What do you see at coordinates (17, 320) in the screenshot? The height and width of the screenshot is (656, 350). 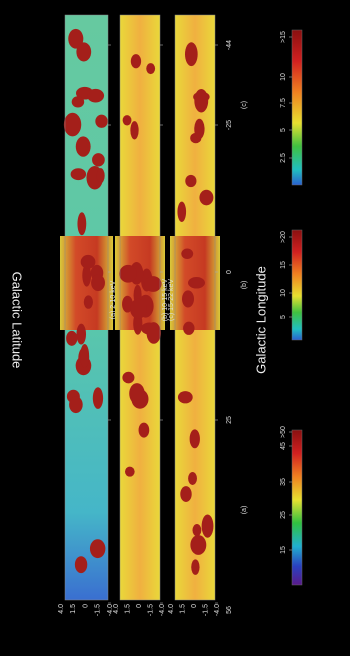 I see `latitude-title: Galactic Latitude` at bounding box center [17, 320].